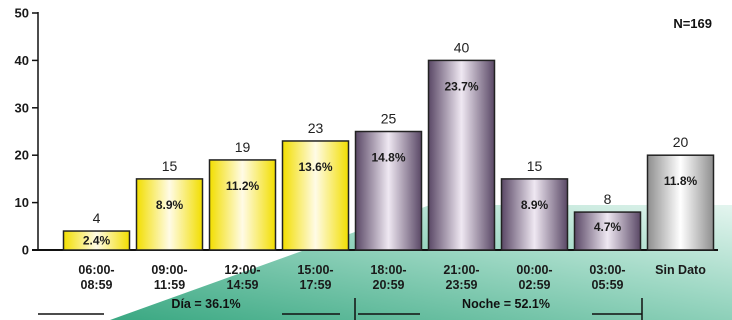  I want to click on group-bracket-noche, so click(500, 309).